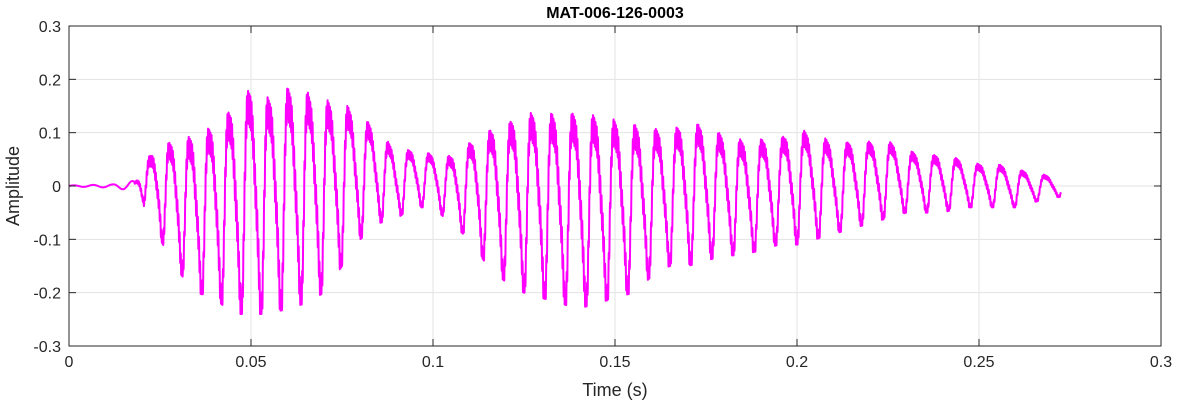  Describe the element at coordinates (797, 362) in the screenshot. I see `x-tick-label: 0.2` at that location.